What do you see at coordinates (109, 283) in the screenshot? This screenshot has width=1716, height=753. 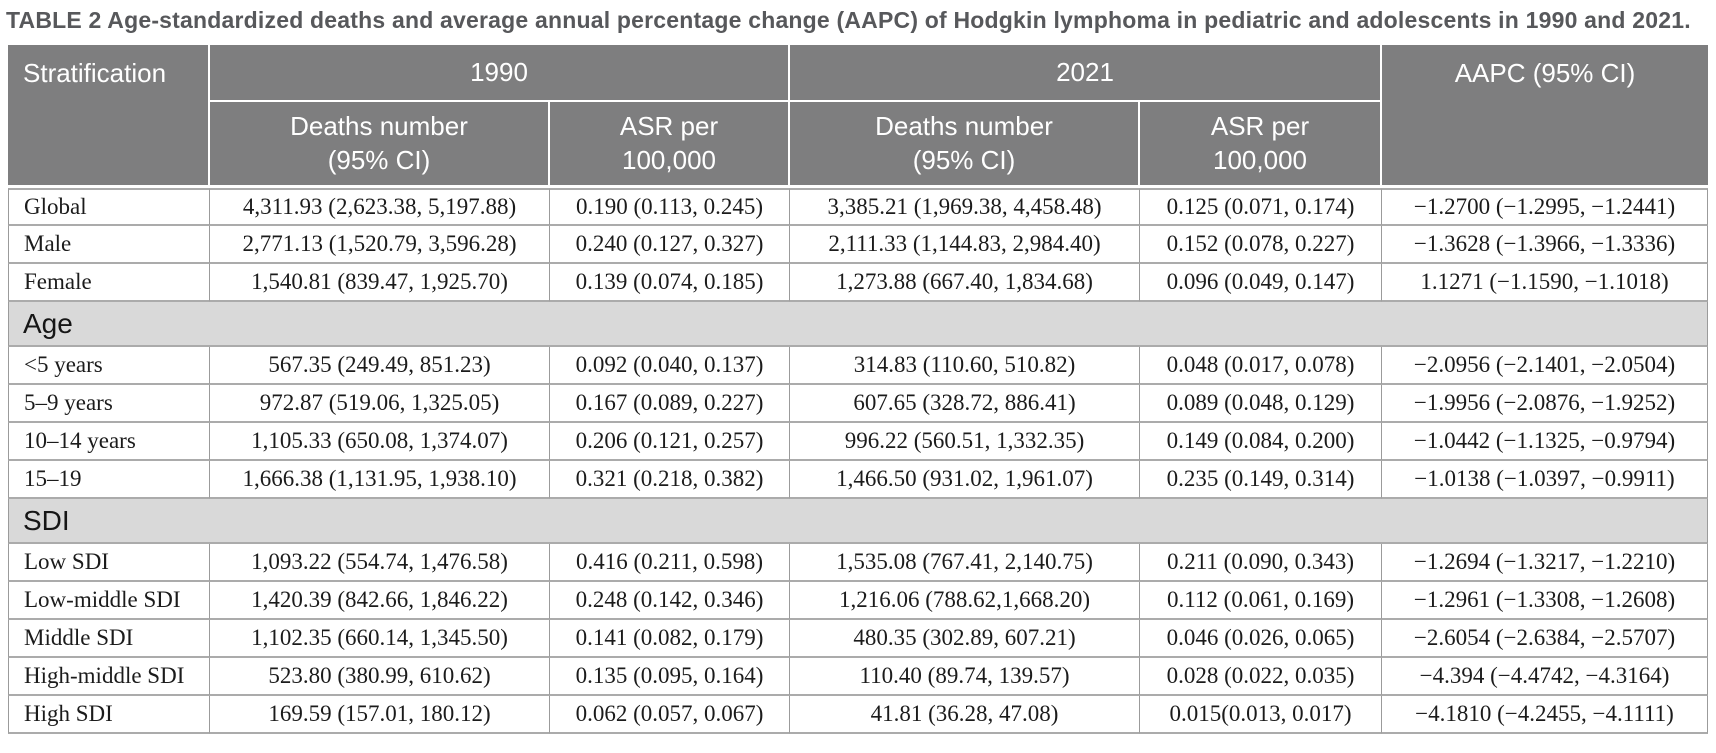 I see `row-label: Female` at bounding box center [109, 283].